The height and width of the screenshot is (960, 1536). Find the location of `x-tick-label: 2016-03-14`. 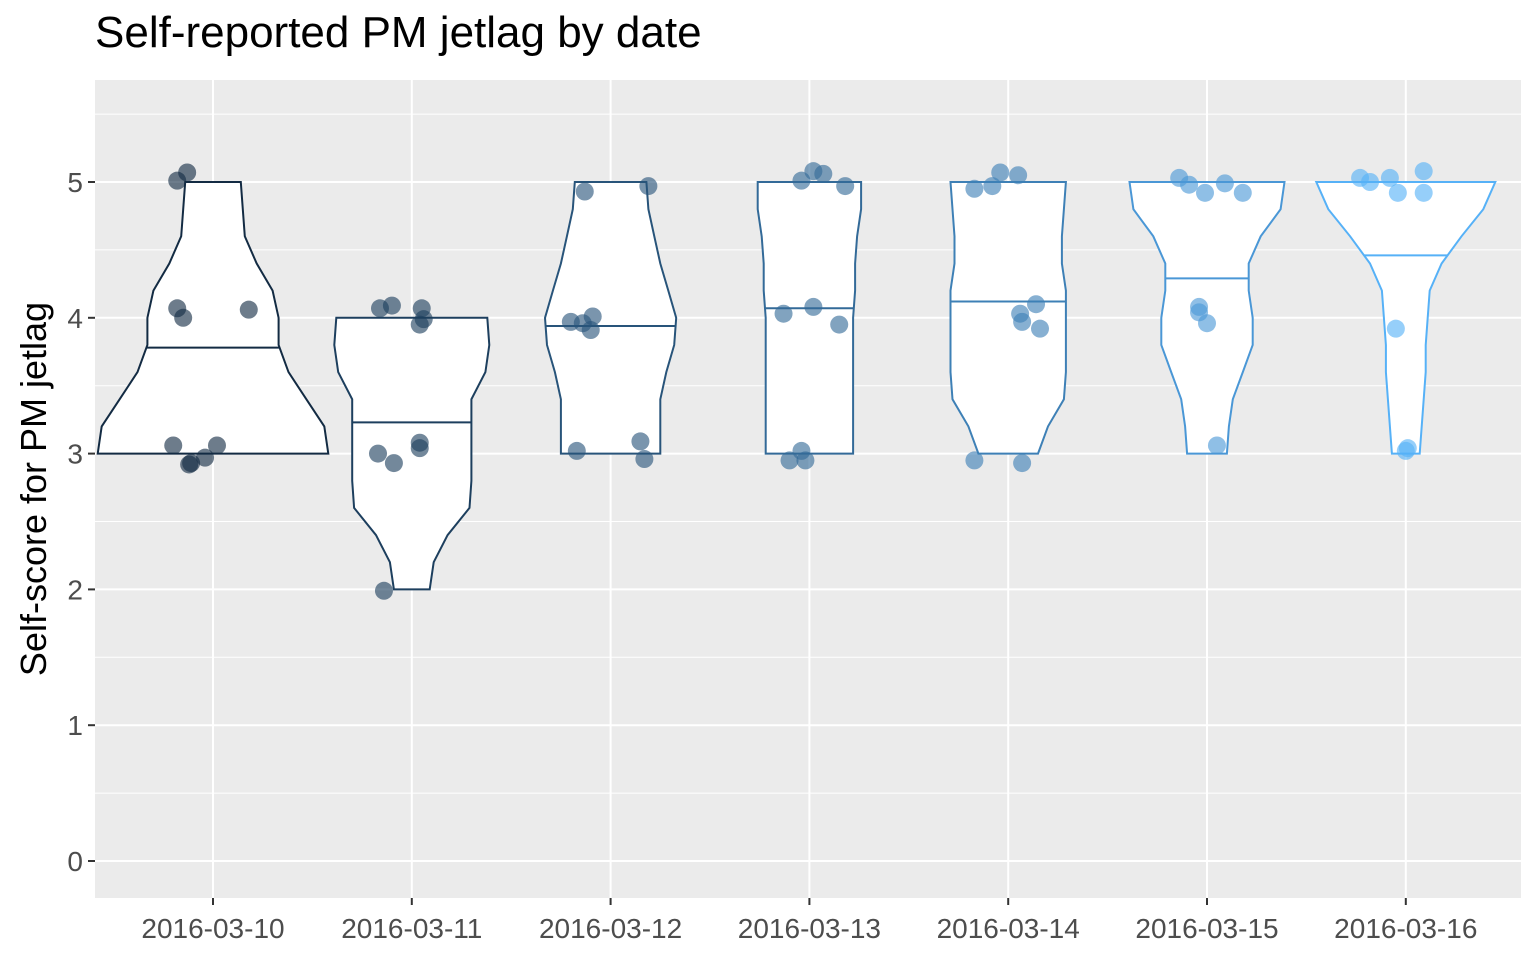

x-tick-label: 2016-03-14 is located at coordinates (1008, 928).